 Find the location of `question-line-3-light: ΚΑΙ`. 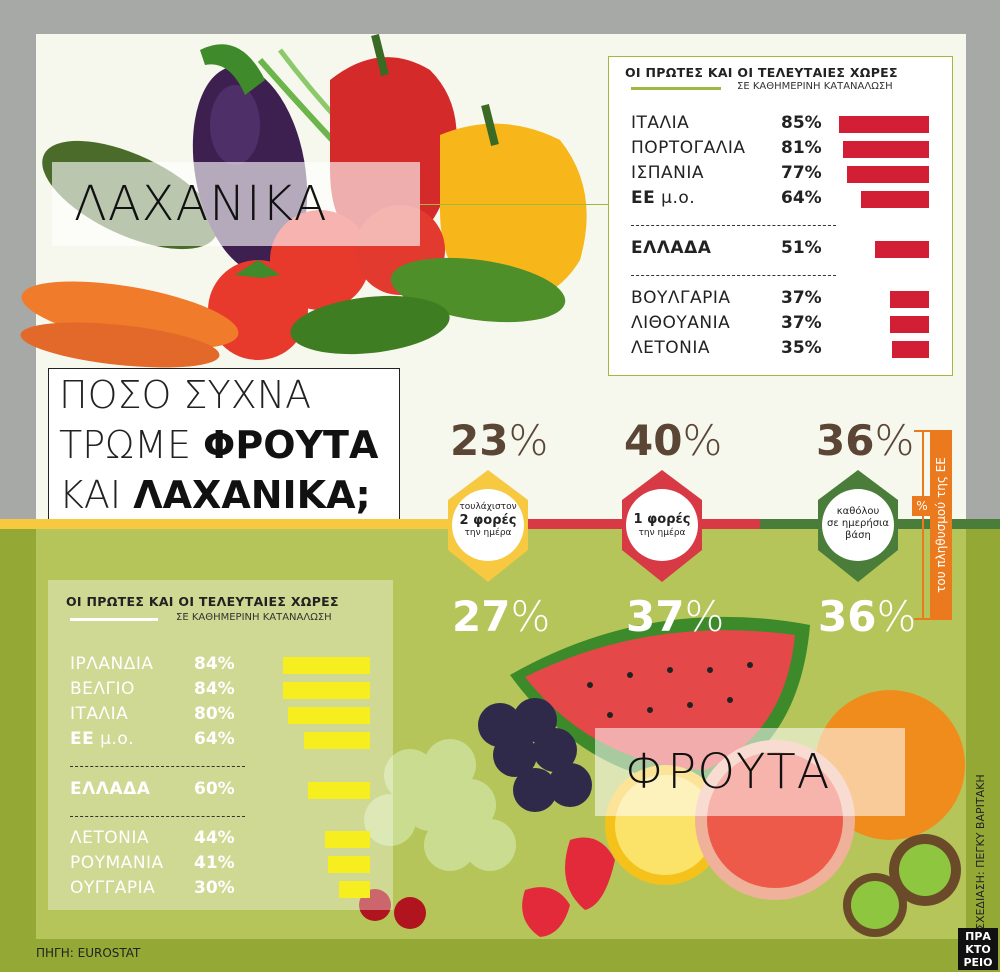

question-line-3-light: ΚΑΙ is located at coordinates (96, 495).